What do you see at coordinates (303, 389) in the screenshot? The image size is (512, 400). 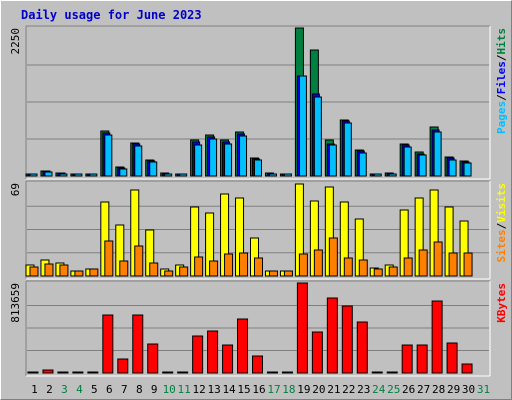 I see `x-tick-label: 19` at bounding box center [303, 389].